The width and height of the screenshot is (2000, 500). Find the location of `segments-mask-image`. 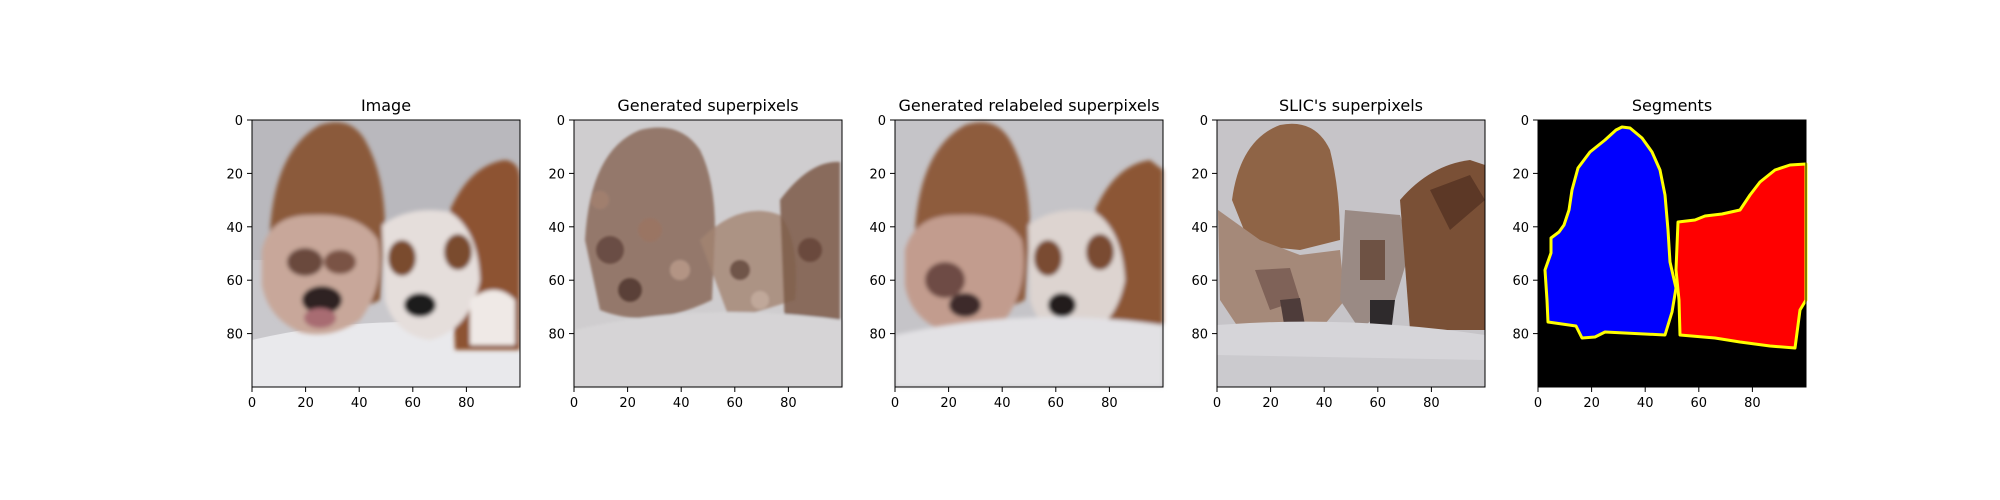

segments-mask-image is located at coordinates (1673, 253).